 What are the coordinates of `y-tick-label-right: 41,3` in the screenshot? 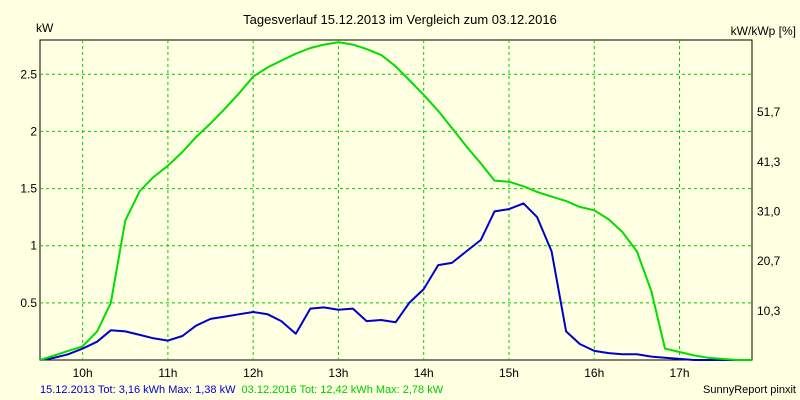 It's located at (769, 162).